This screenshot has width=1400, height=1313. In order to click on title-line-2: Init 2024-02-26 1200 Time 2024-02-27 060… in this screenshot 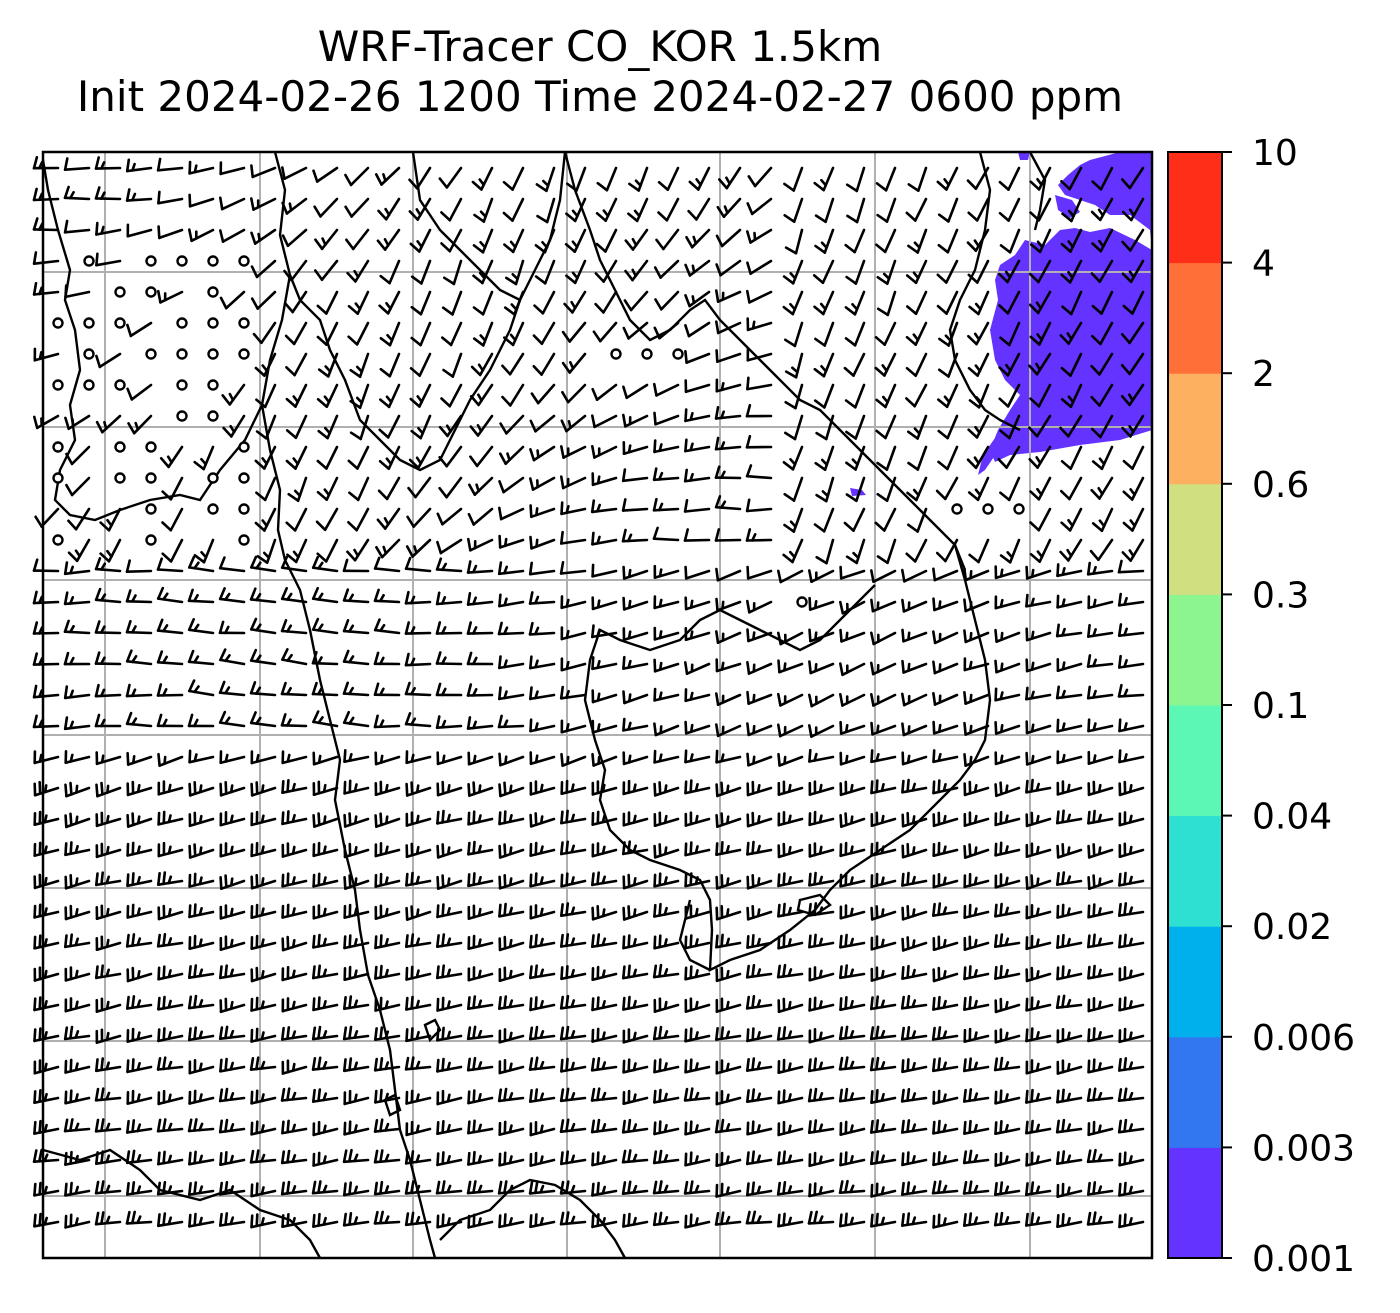, I will do `click(600, 96)`.